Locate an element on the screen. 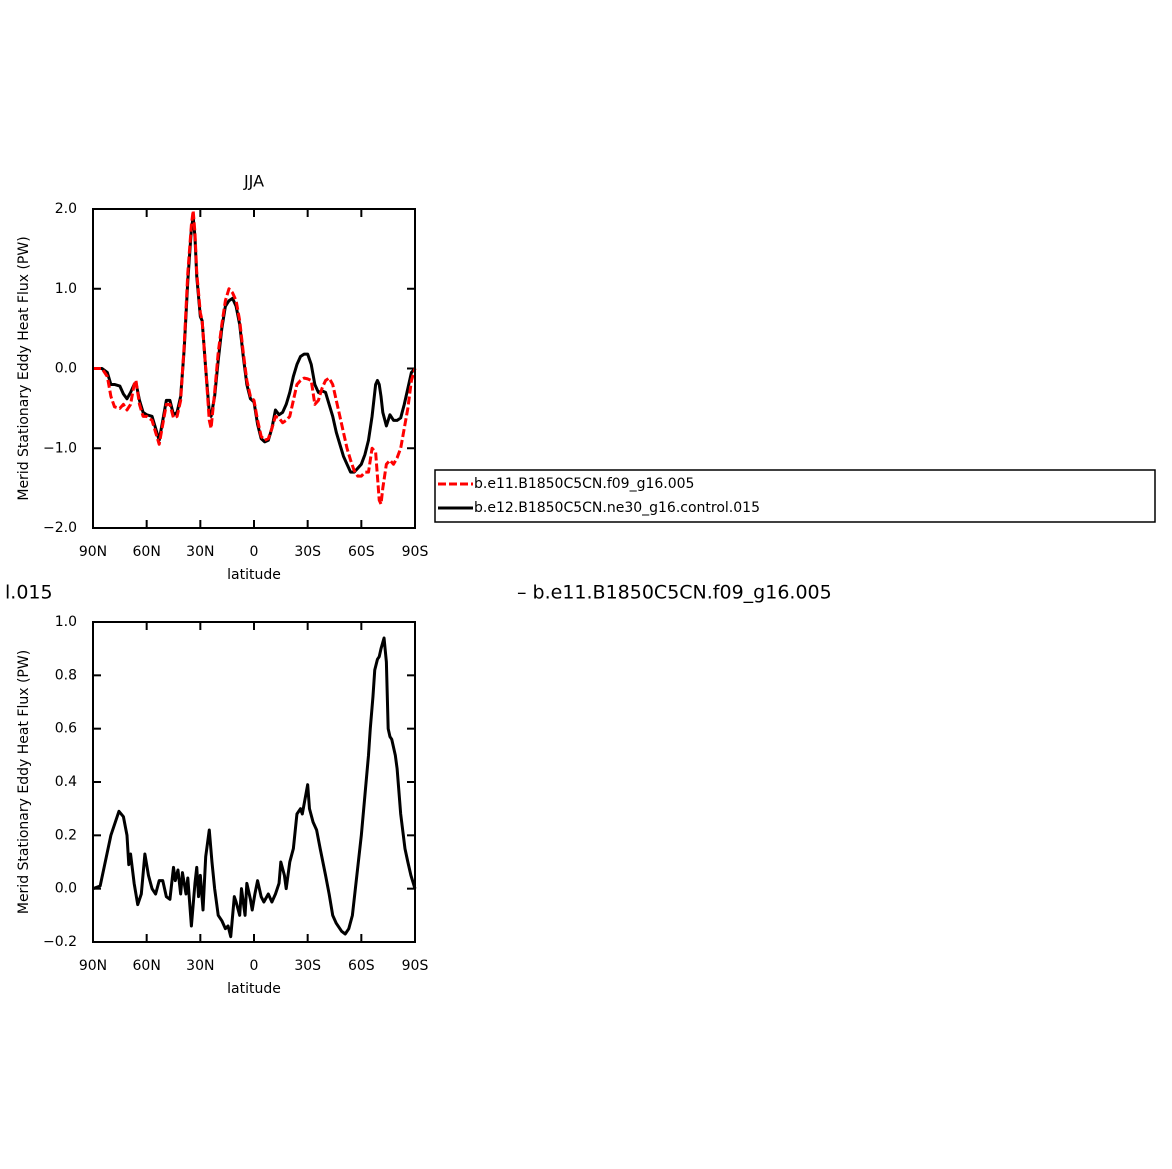  annotation: – b.e11.B1850C5CN.f09_g16.005 is located at coordinates (674, 593).